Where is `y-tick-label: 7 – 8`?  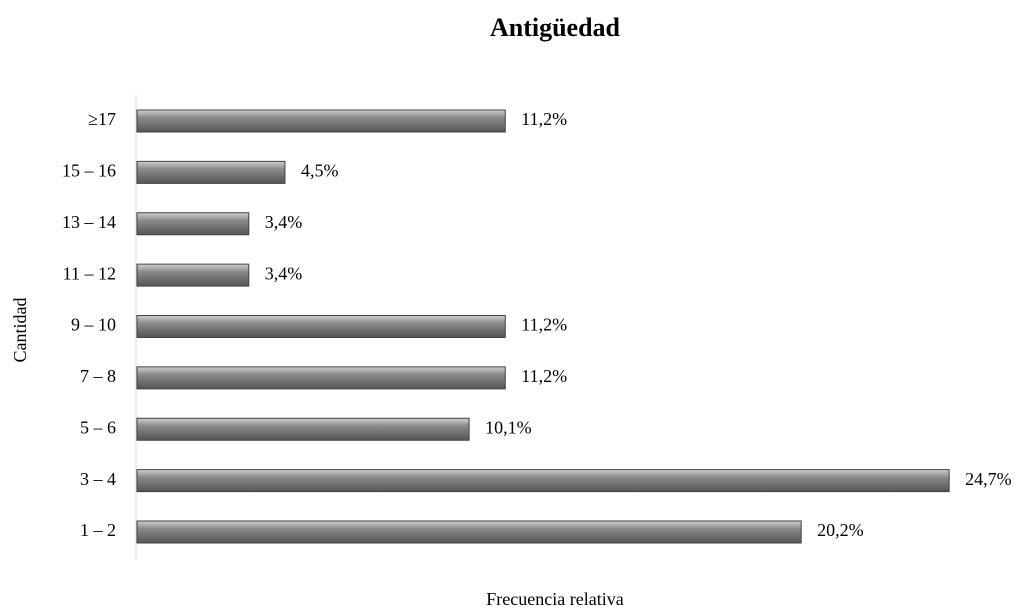
y-tick-label: 7 – 8 is located at coordinates (98, 376).